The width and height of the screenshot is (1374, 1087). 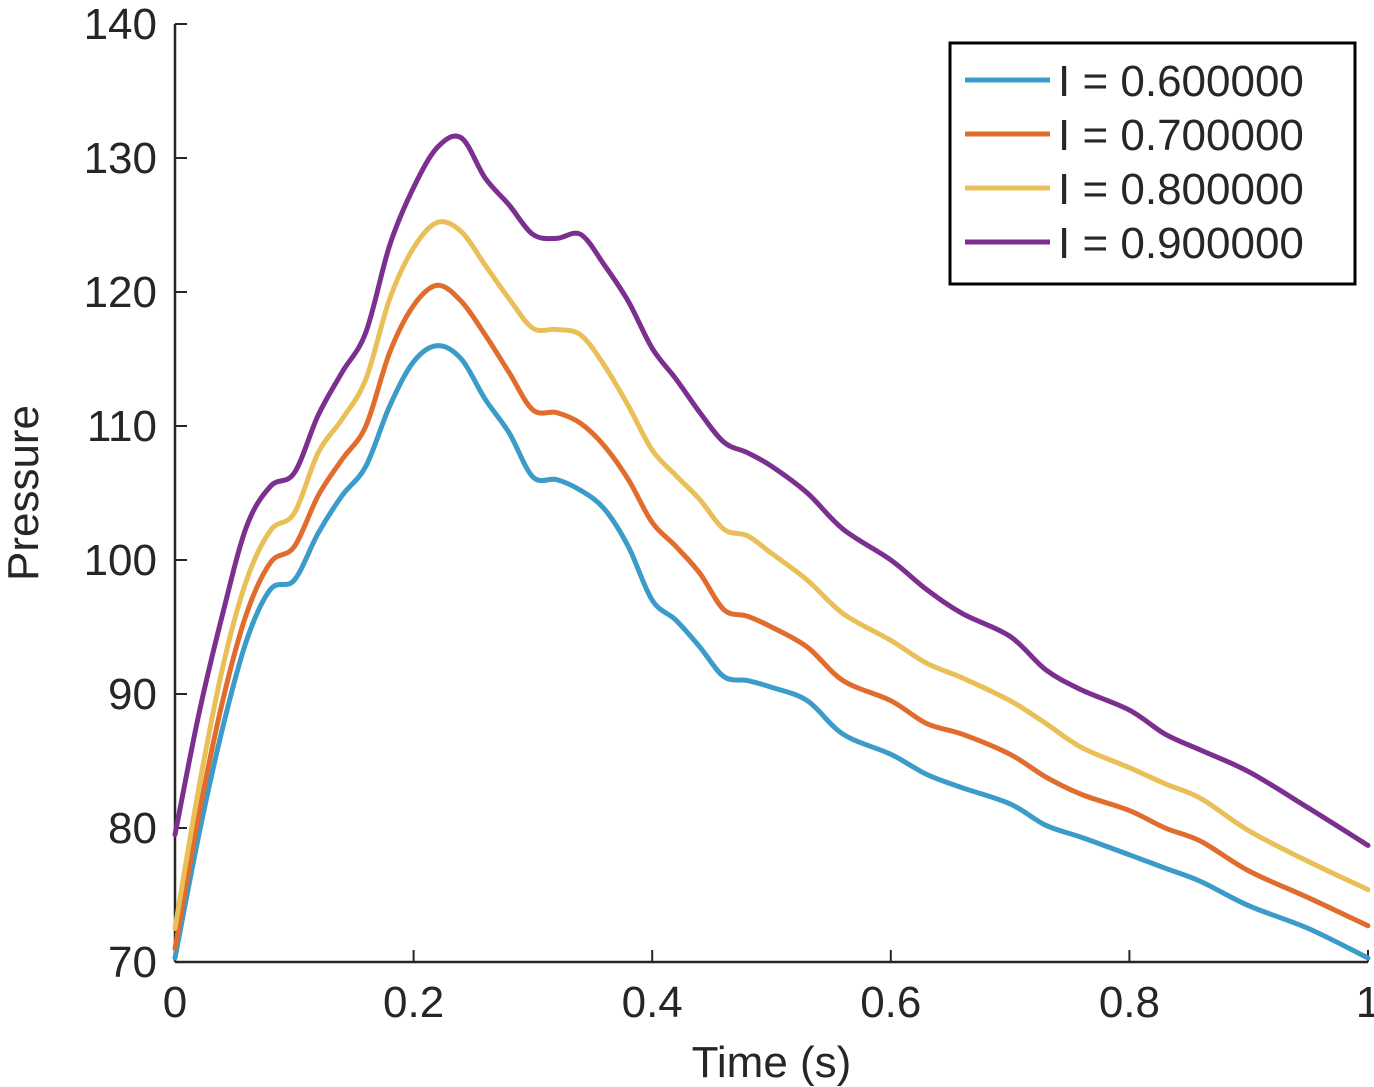 I want to click on y-tick-label: 130, so click(x=120, y=158).